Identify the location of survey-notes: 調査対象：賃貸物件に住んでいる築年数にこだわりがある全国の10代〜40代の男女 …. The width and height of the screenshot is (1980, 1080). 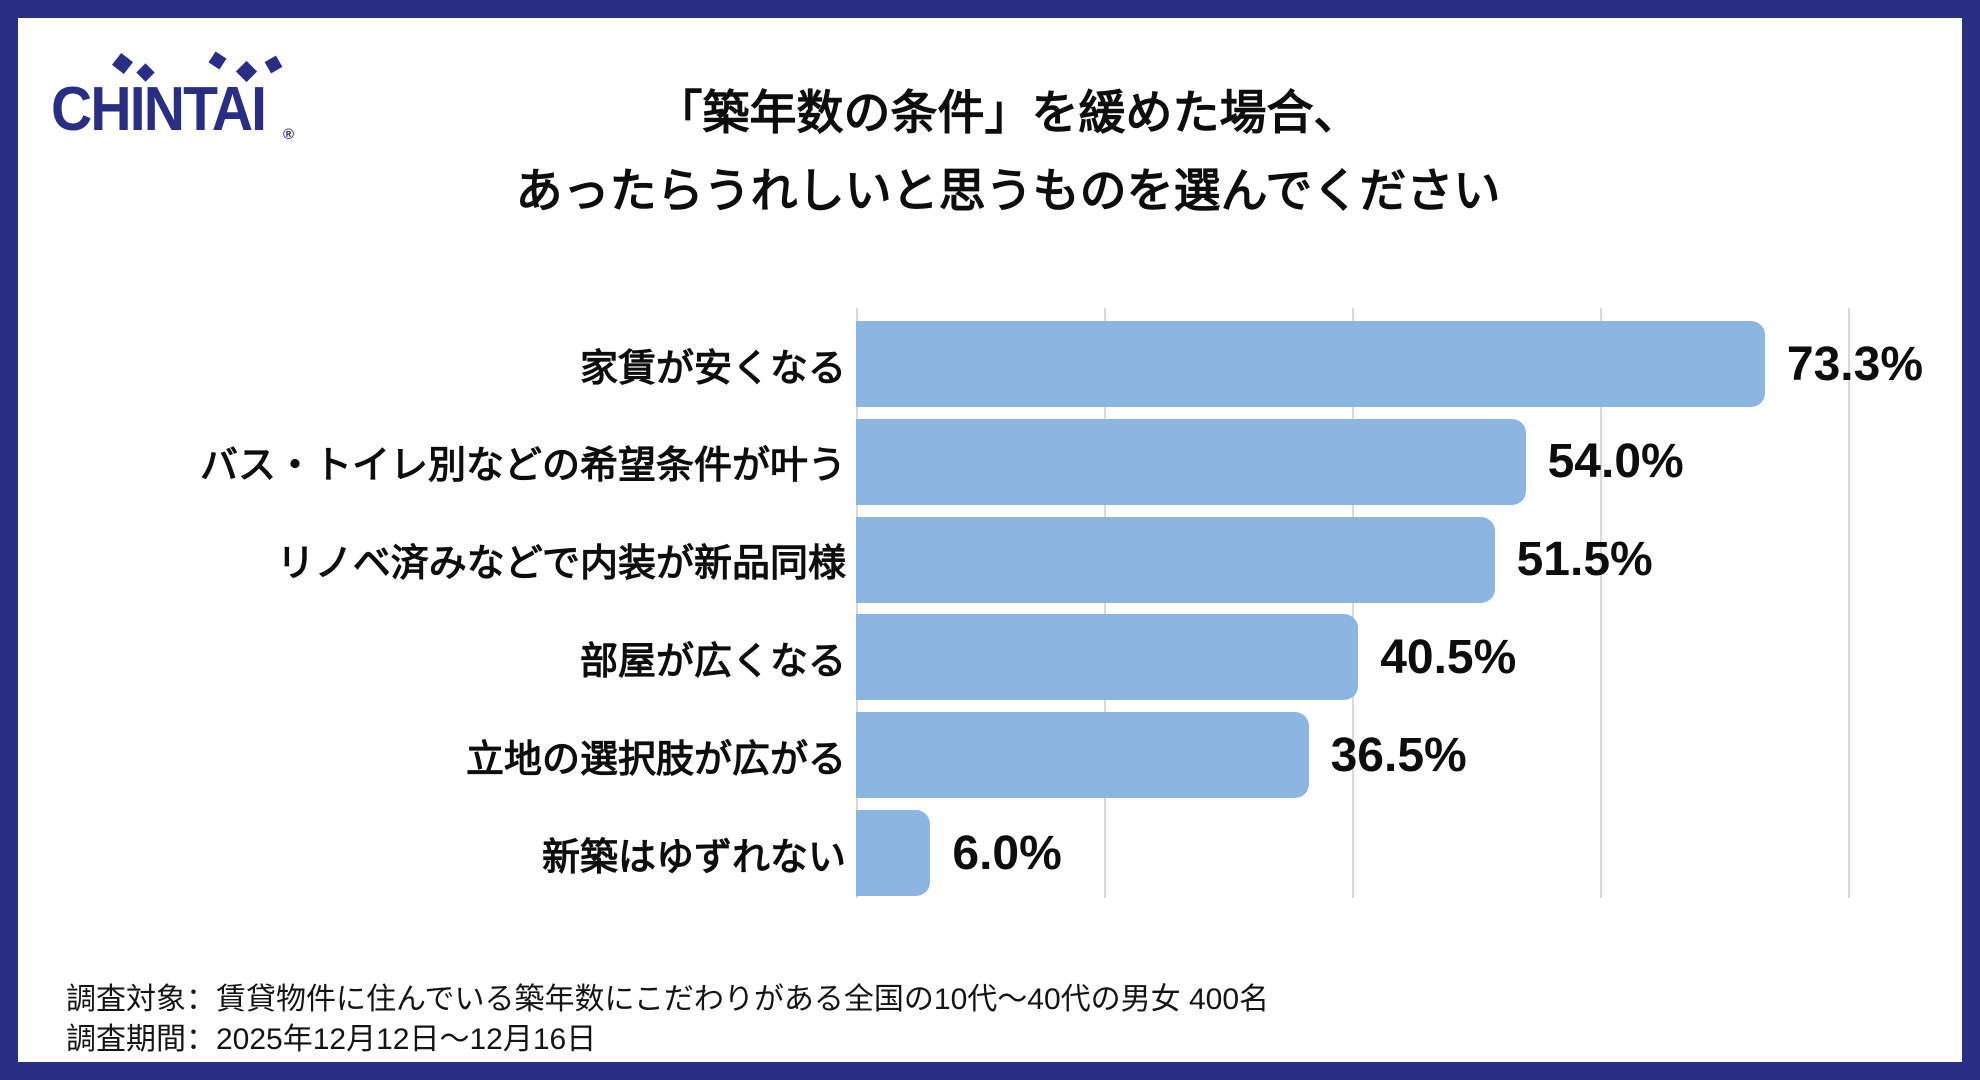
(667, 1020).